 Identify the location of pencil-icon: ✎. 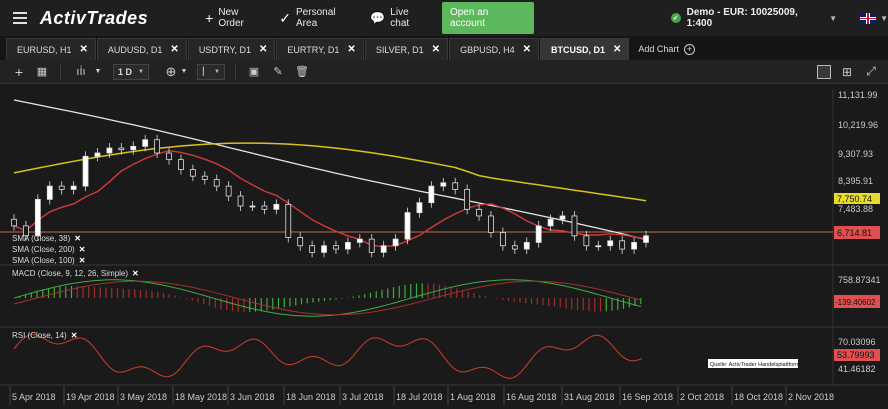
(278, 72).